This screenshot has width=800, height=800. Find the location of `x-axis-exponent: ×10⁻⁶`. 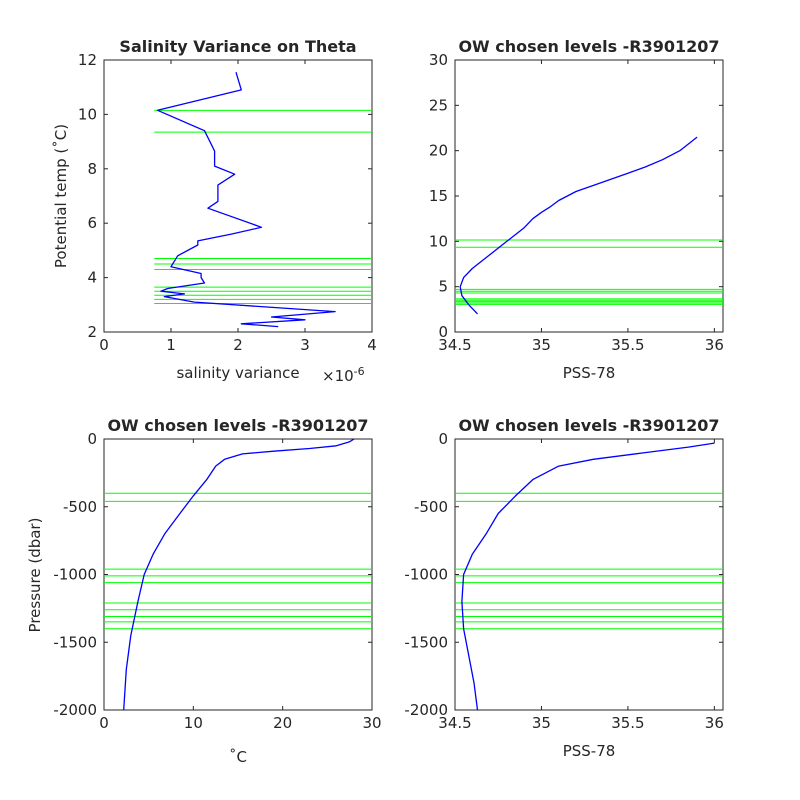

x-axis-exponent: ×10⁻⁶ is located at coordinates (343, 375).